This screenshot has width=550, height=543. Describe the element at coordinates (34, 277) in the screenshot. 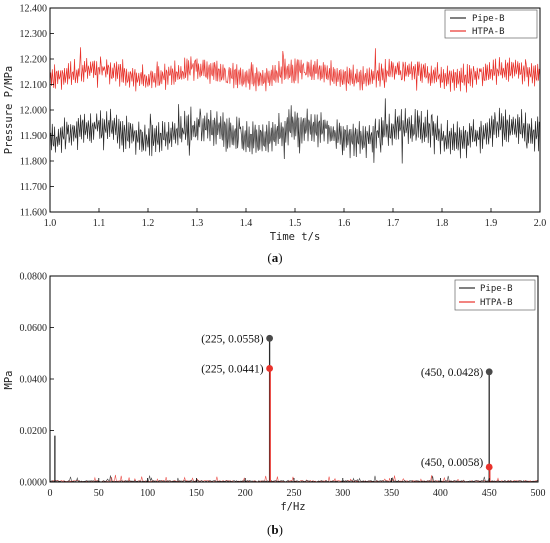

I see `y-tick-label: 0.0800` at that location.